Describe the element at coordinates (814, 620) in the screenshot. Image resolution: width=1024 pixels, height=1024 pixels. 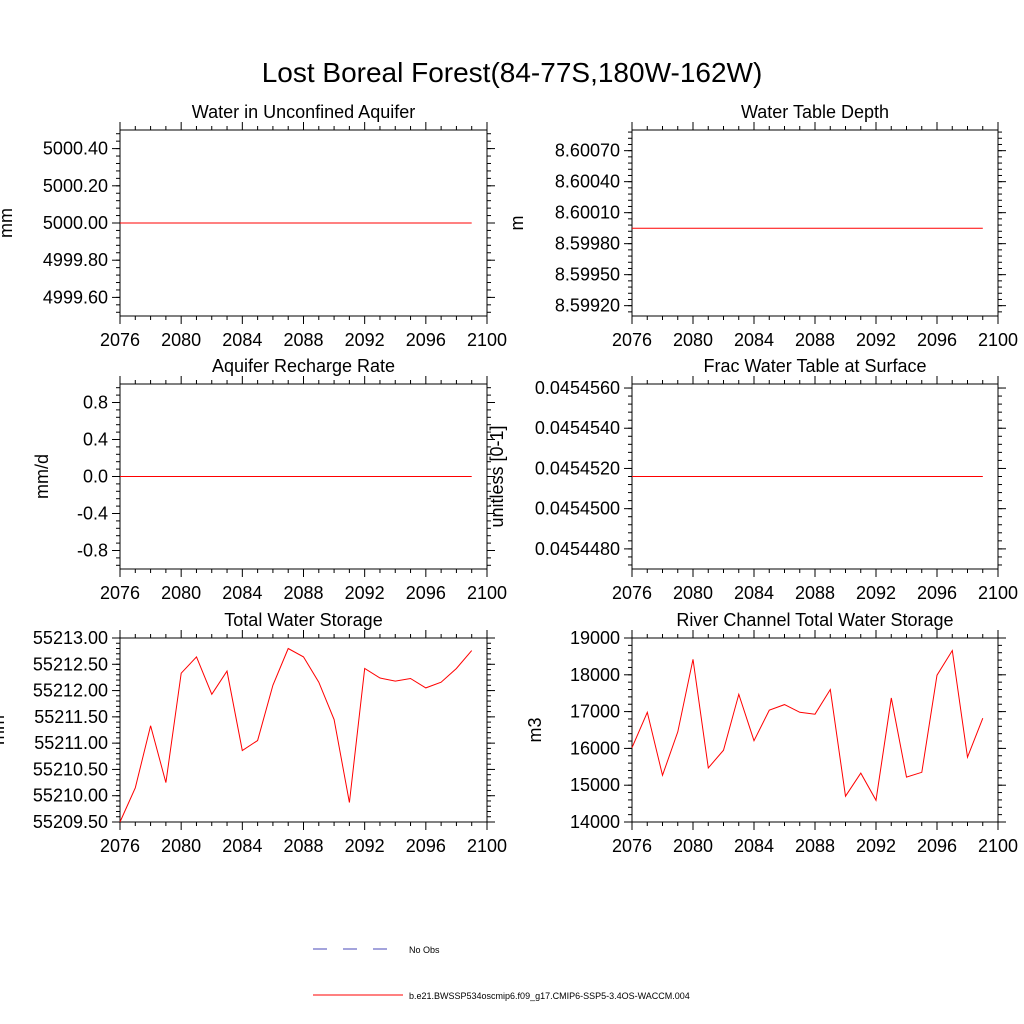
I see `panel-title: River Channel Total Water Storage` at that location.